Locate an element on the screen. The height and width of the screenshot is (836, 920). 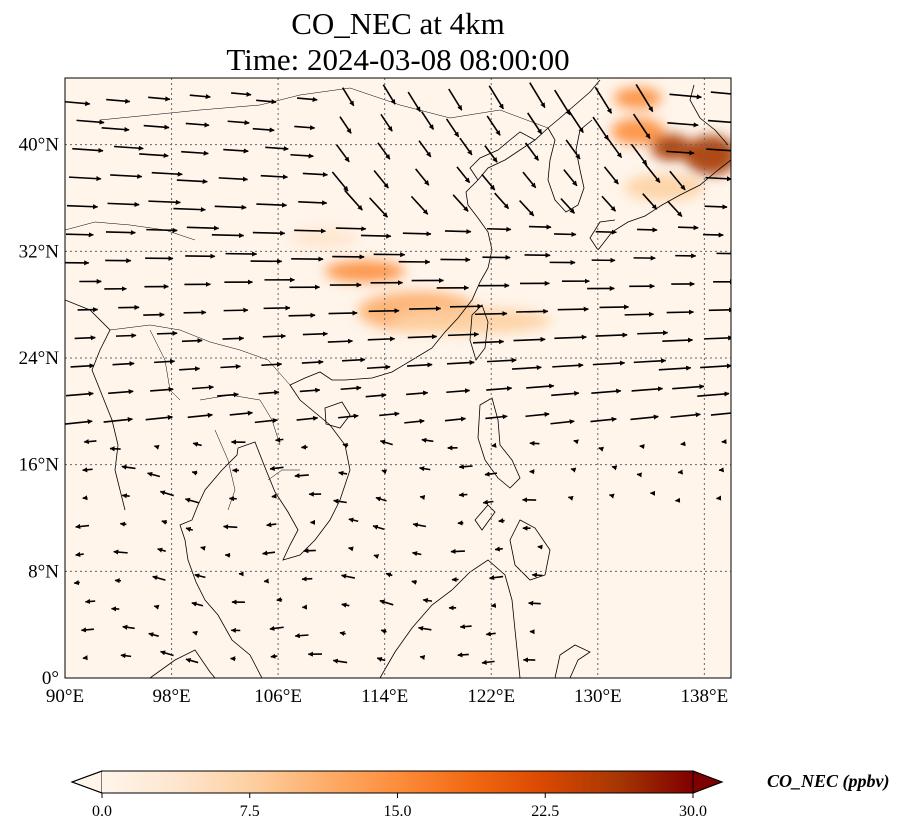
map-title: CO_NEC at 4km is located at coordinates (398, 23).